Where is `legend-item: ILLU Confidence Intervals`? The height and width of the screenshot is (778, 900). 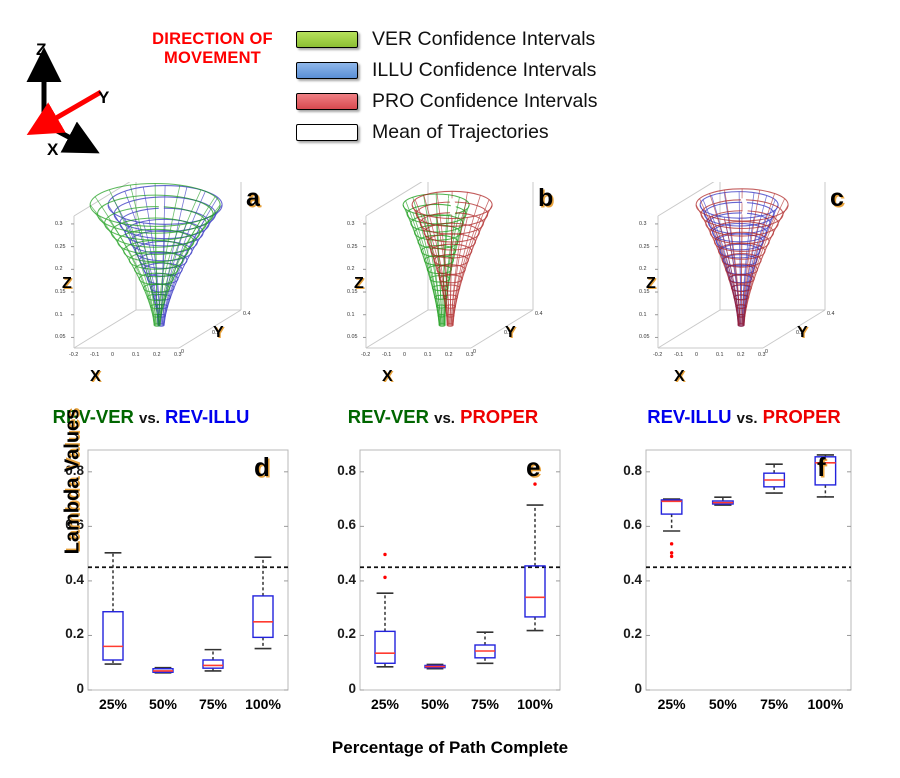
legend-item: ILLU Confidence Intervals is located at coordinates (446, 70).